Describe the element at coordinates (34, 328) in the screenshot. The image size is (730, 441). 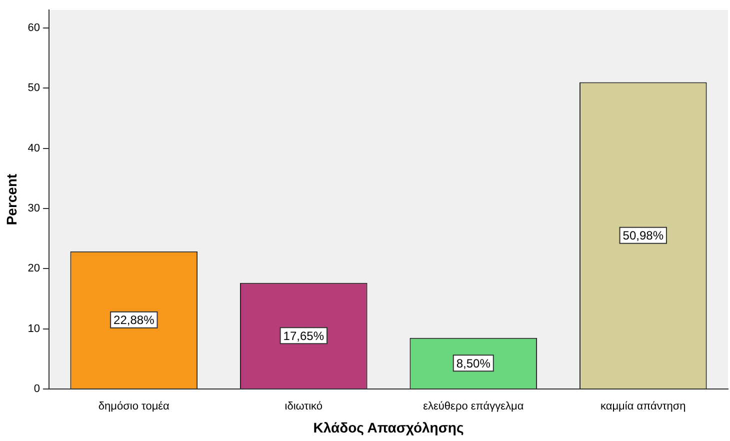
I see `y-tick-label: 10` at that location.